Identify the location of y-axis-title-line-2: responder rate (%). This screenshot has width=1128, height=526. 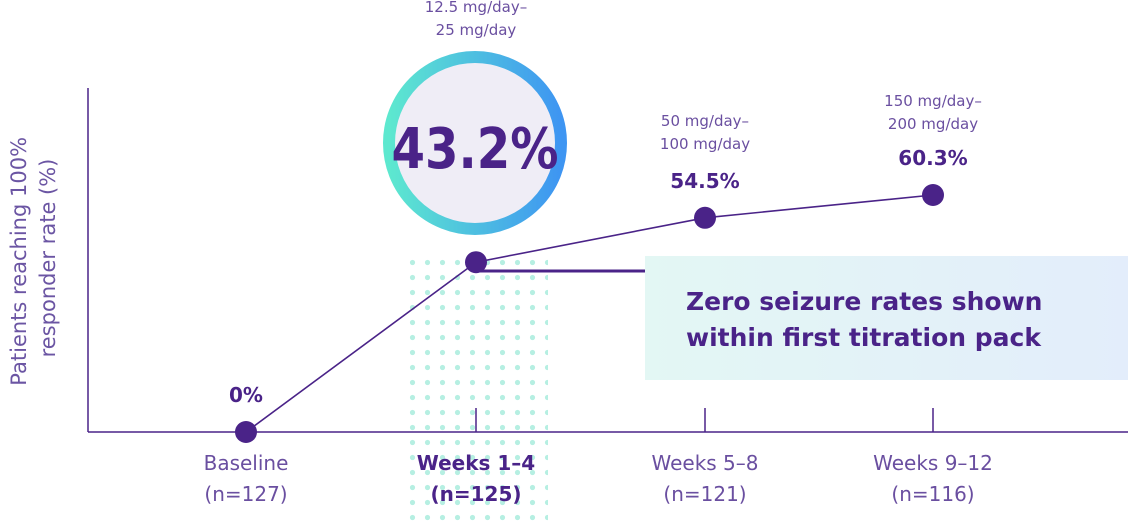
(48, 258).